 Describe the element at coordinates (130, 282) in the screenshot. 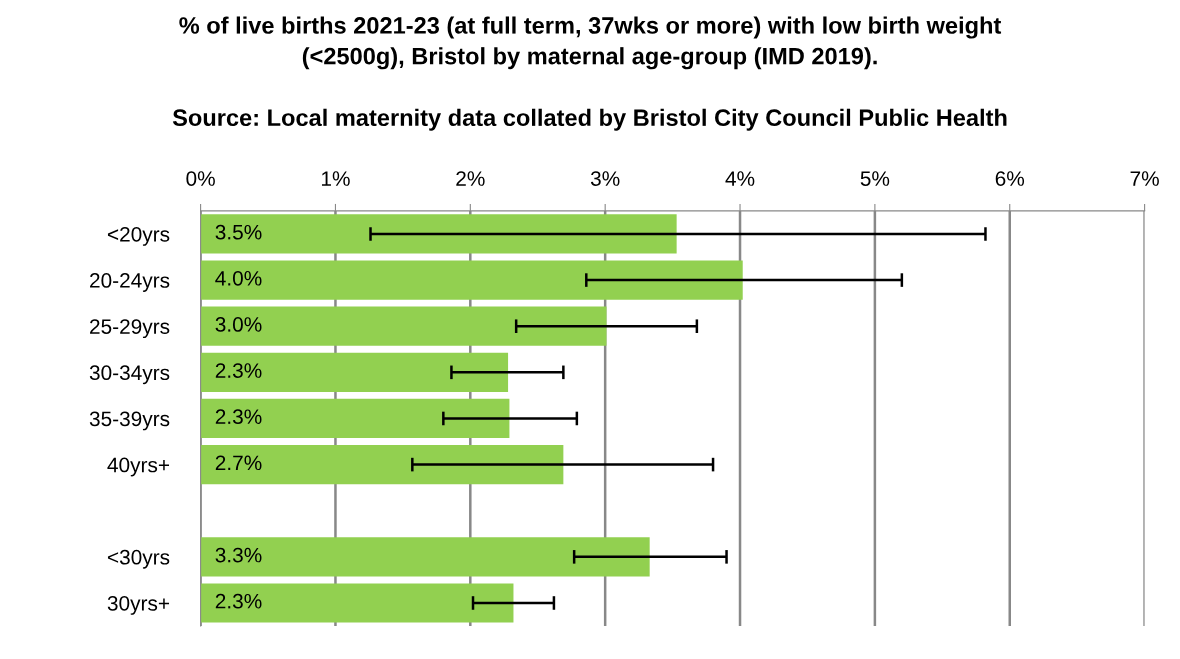

I see `y-tick-label: 20-24yrs` at that location.